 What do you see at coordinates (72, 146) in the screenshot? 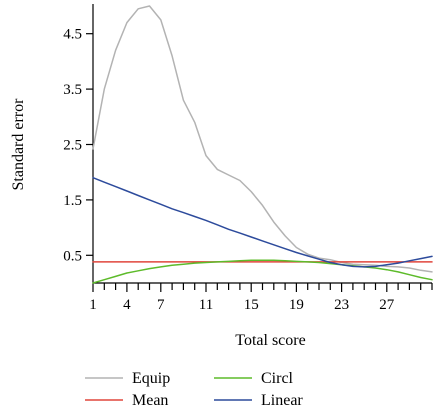
I see `y-tick-label: 2.5` at bounding box center [72, 146].